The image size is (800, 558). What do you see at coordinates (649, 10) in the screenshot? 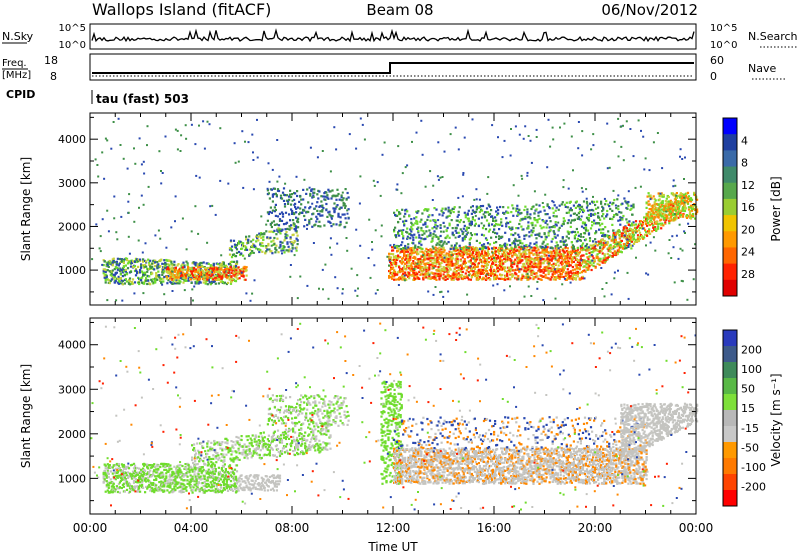
I see `date-title: 06/Nov/2012` at bounding box center [649, 10].